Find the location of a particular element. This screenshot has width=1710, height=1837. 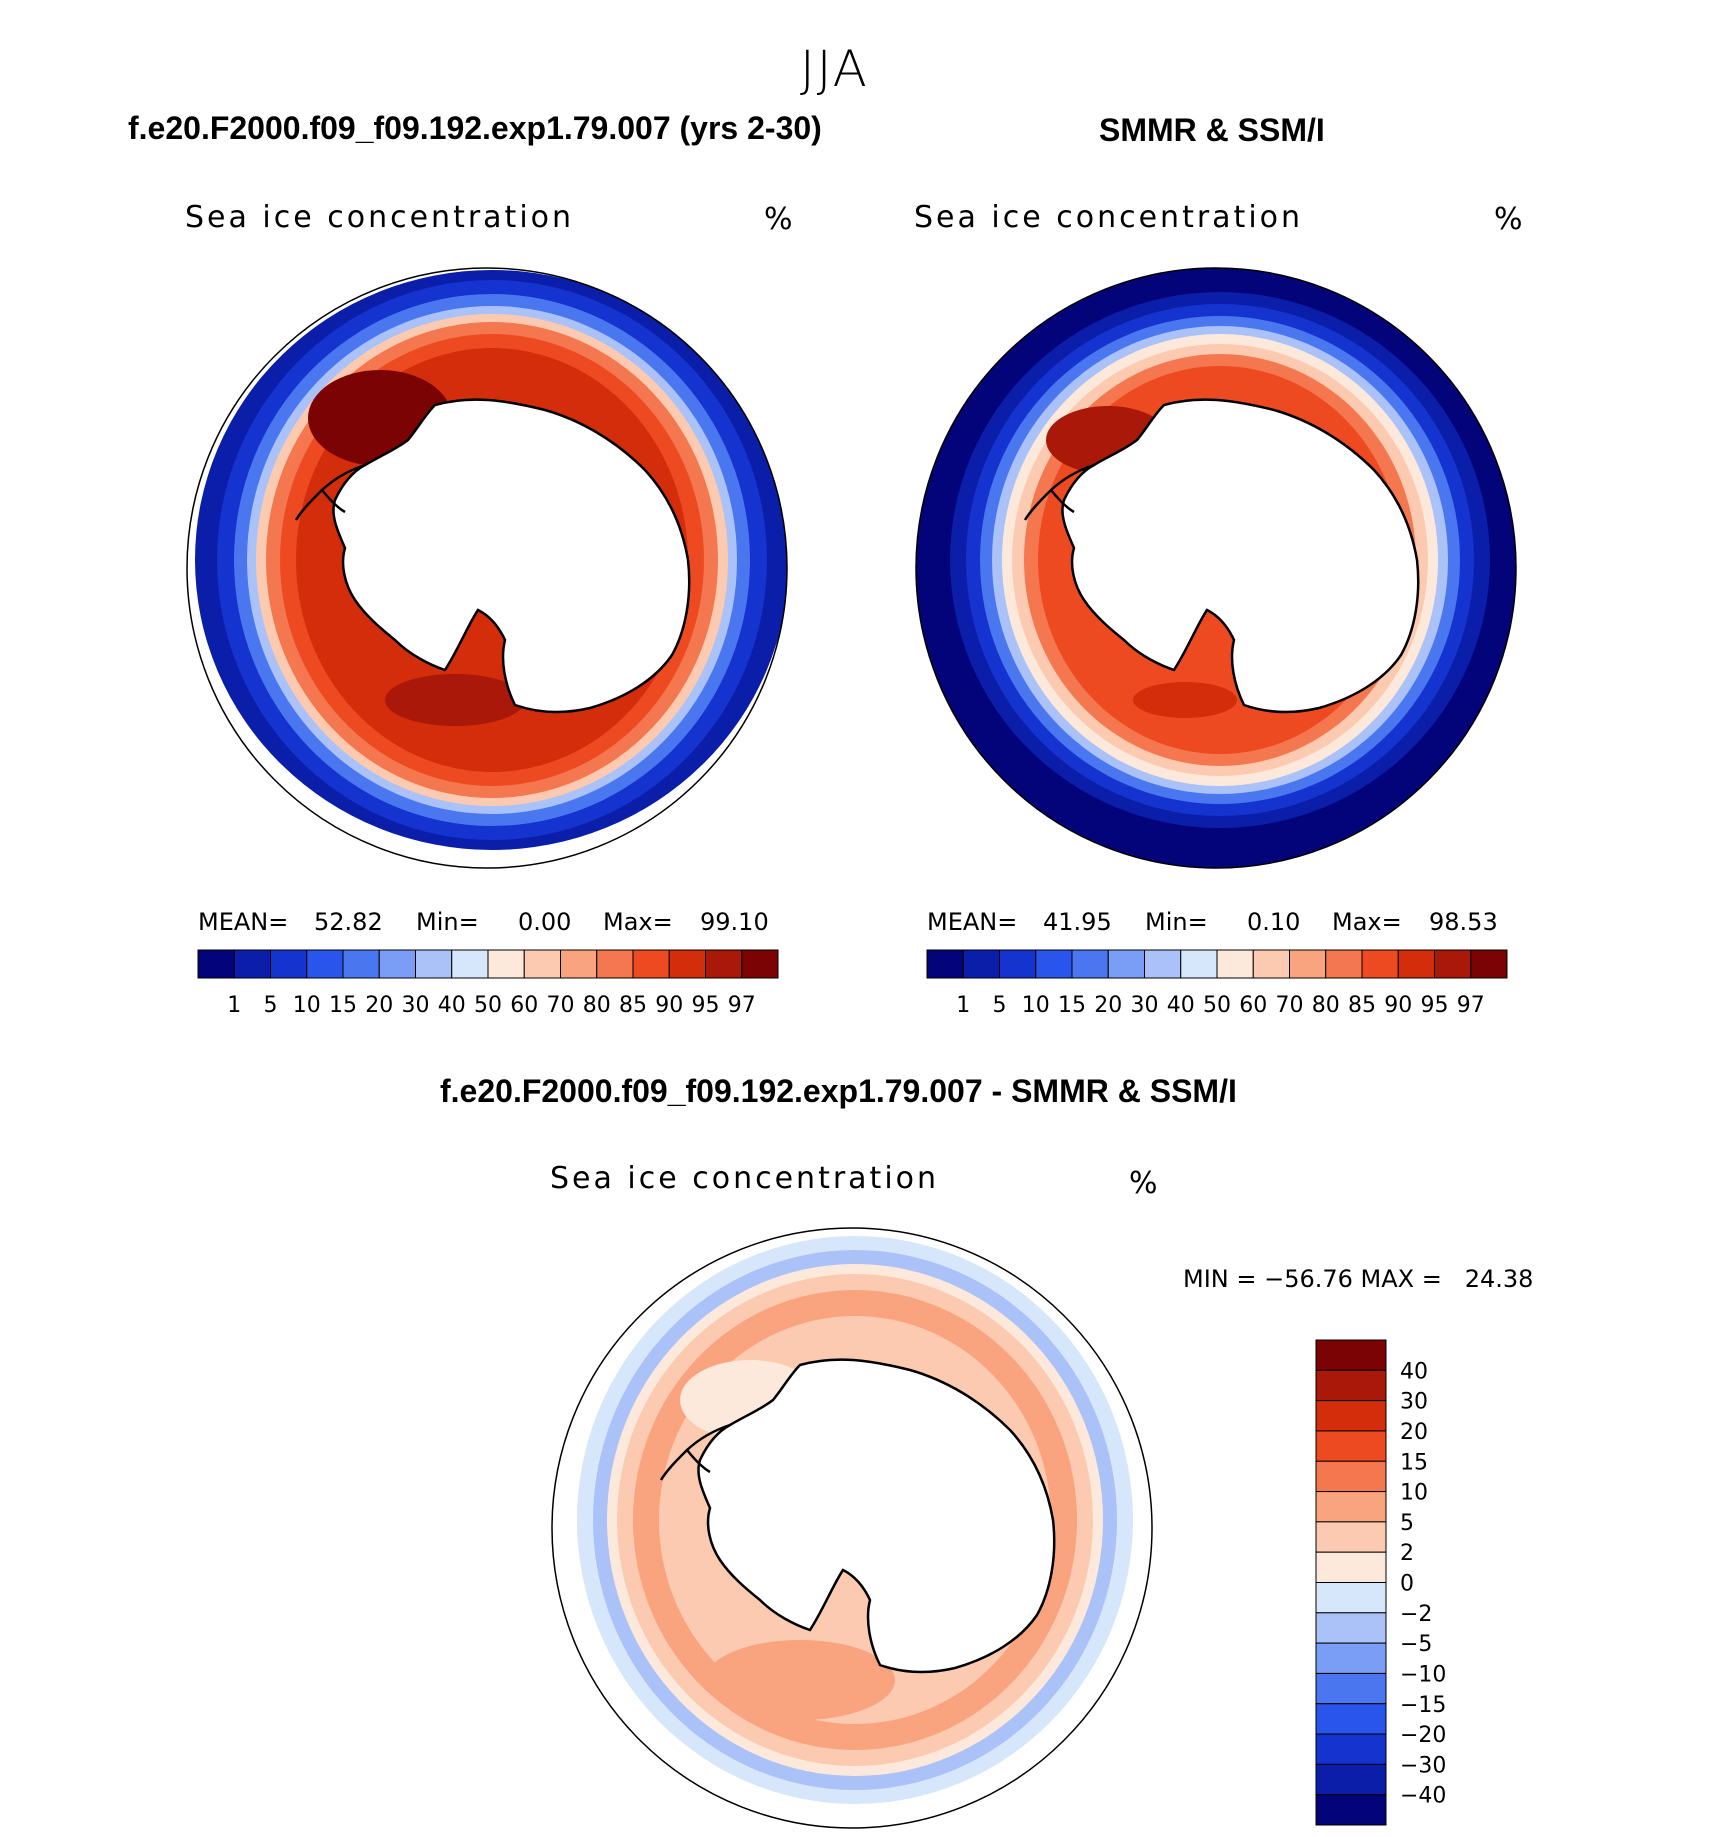

obs-panel-title: SMMR & SSM/I is located at coordinates (1212, 130).